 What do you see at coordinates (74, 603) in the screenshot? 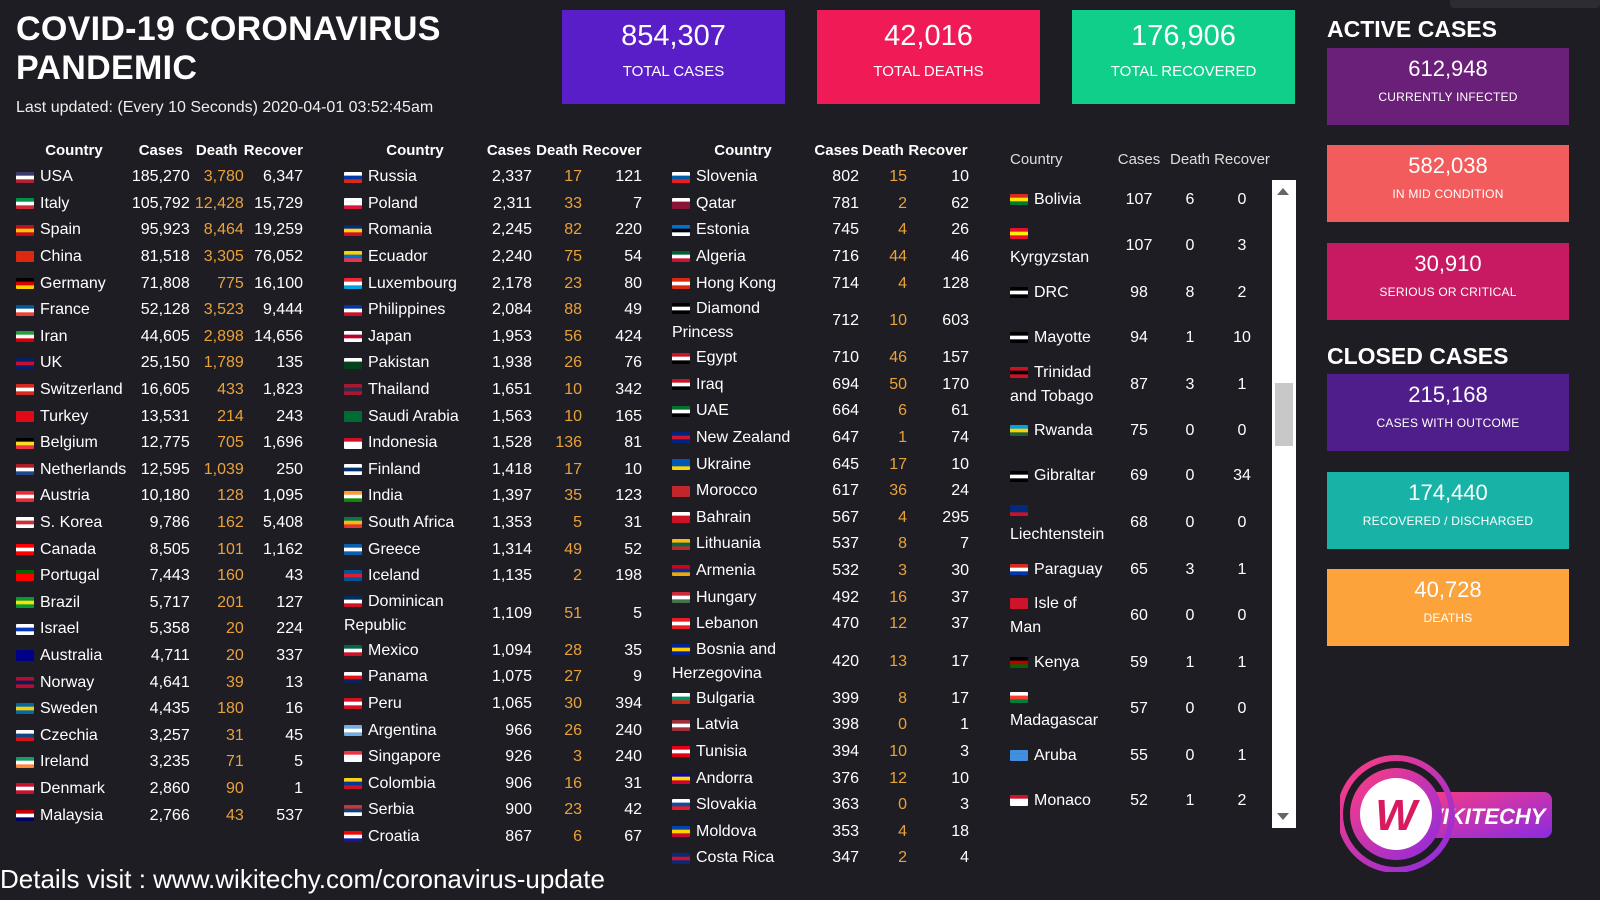
I see `country-cell: Brazil` at bounding box center [74, 603].